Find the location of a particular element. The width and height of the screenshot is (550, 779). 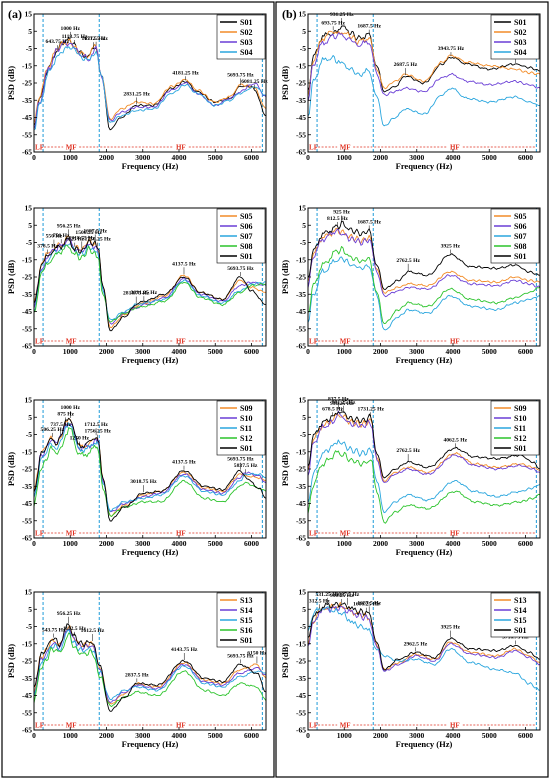

annotation-label: 550 Hz is located at coordinates (54, 237).